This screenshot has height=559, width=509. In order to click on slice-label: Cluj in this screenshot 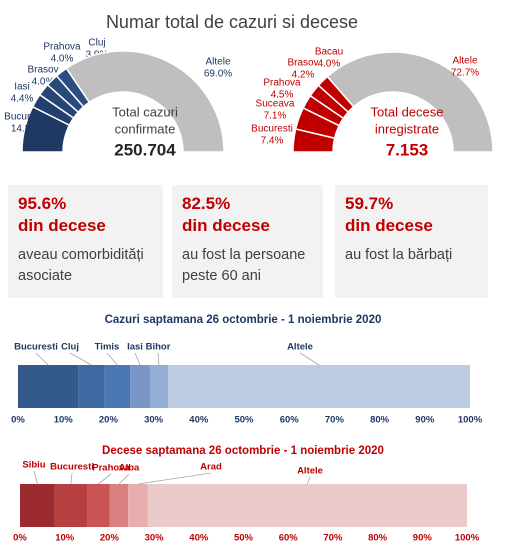, I will do `click(96, 43)`.